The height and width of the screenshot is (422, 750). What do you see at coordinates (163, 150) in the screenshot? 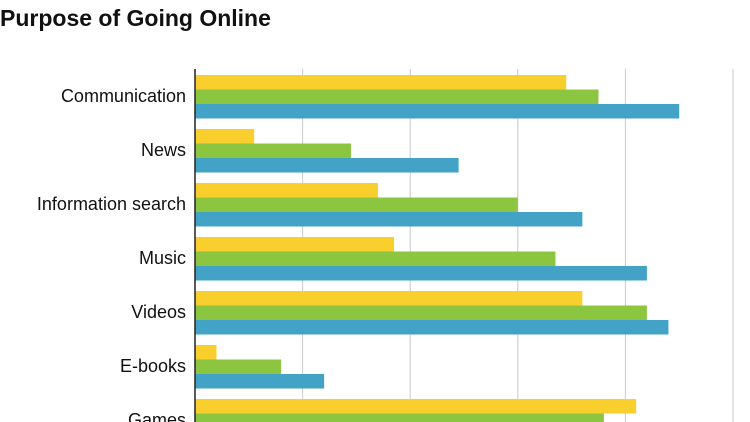
I see `y-tick-label: News` at bounding box center [163, 150].